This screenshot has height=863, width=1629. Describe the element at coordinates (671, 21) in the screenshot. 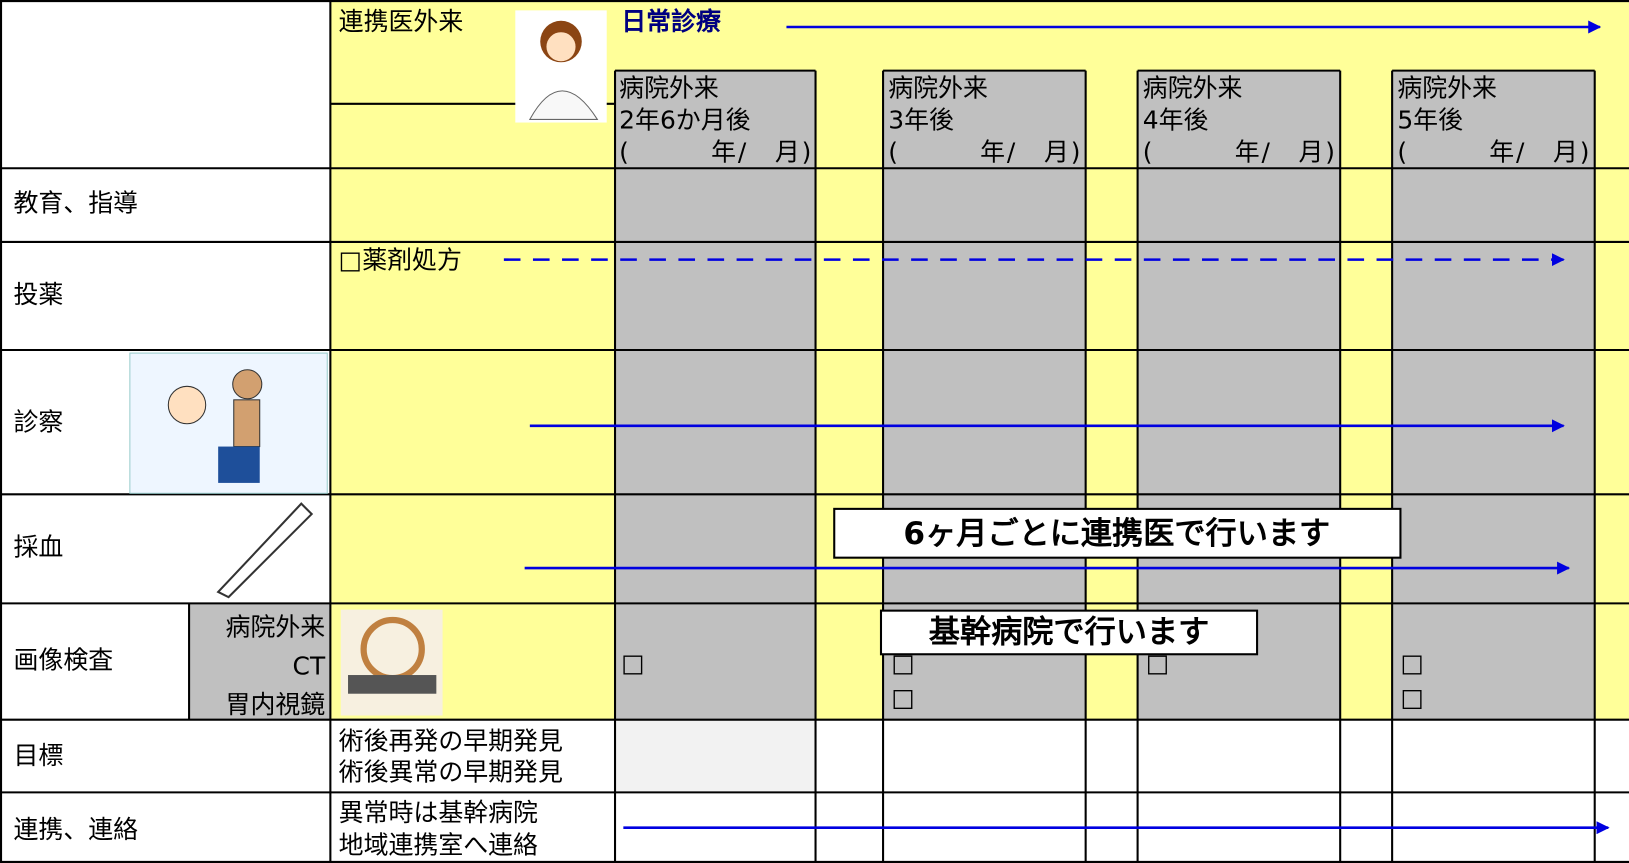

I see `routine-label: 日常診療` at that location.